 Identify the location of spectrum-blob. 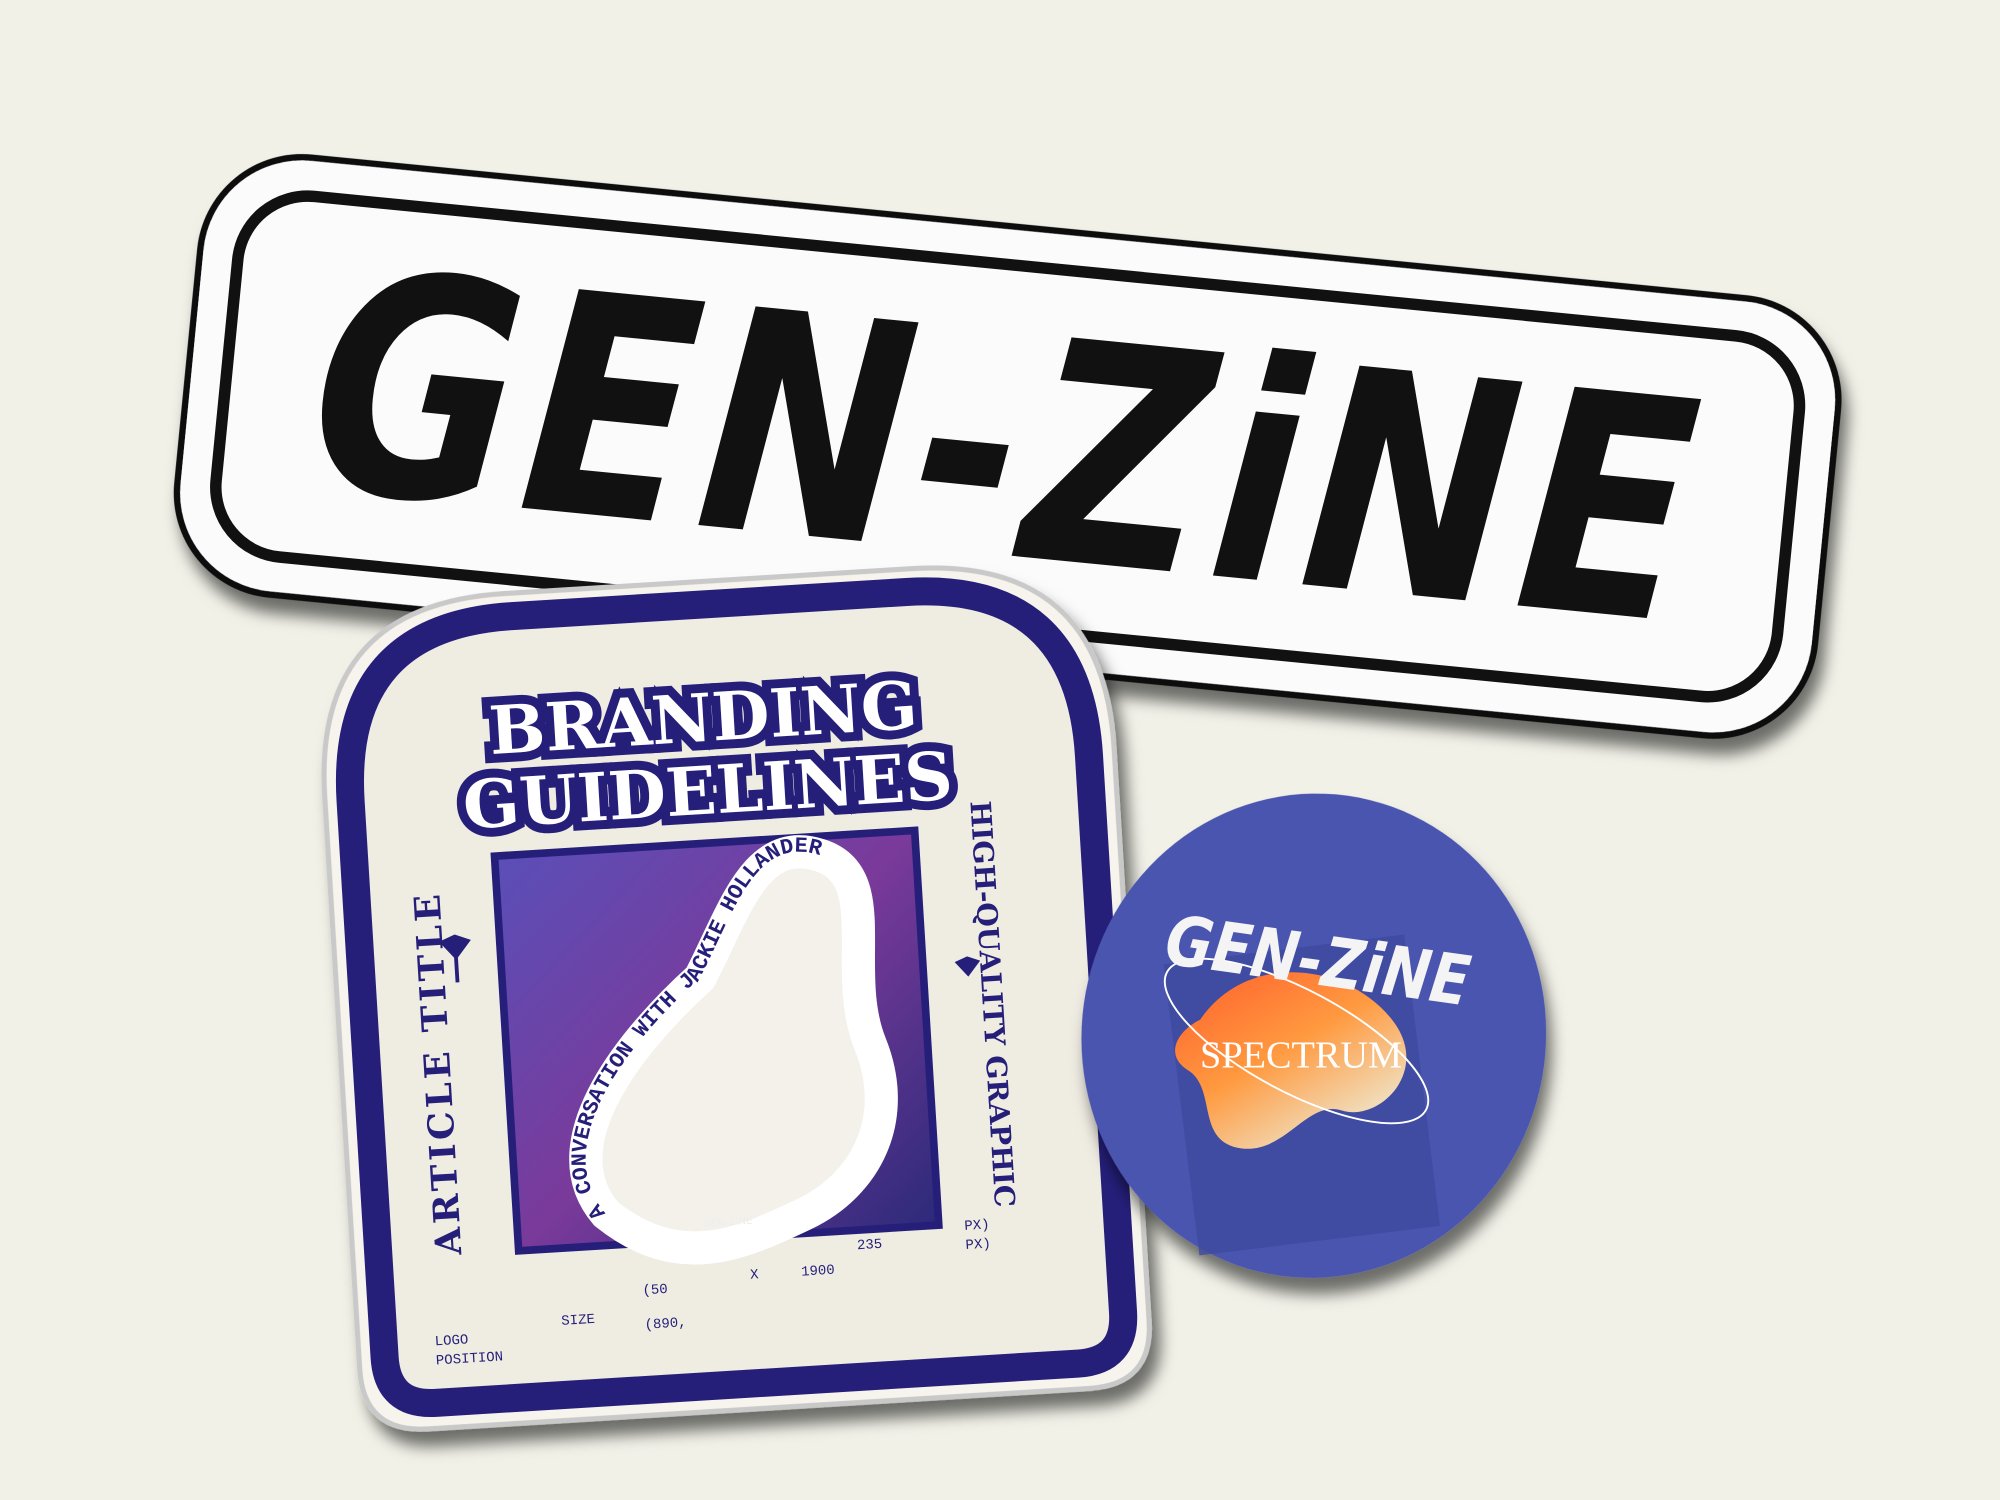
(1291, 1060).